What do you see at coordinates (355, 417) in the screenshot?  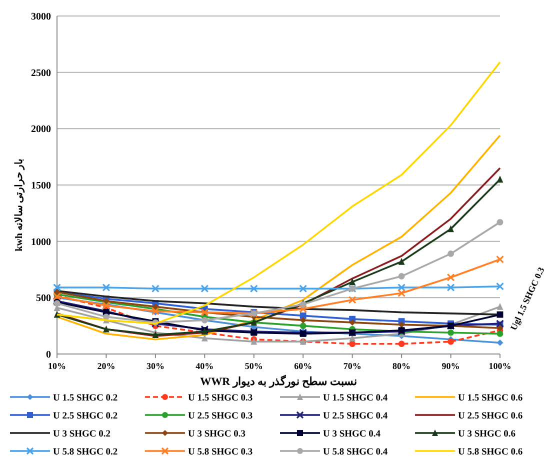 I see `legend-label: U 2.5 SHGC 0.4` at bounding box center [355, 417].